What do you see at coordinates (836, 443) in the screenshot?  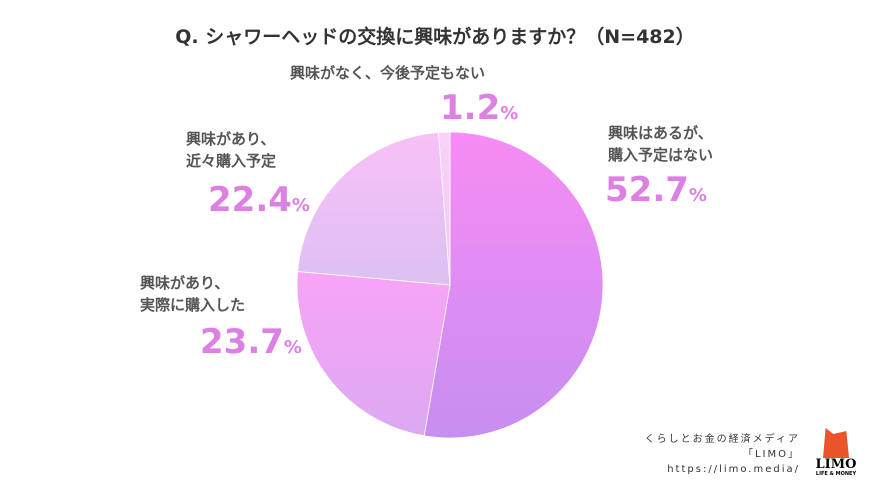 I see `fox-icon` at bounding box center [836, 443].